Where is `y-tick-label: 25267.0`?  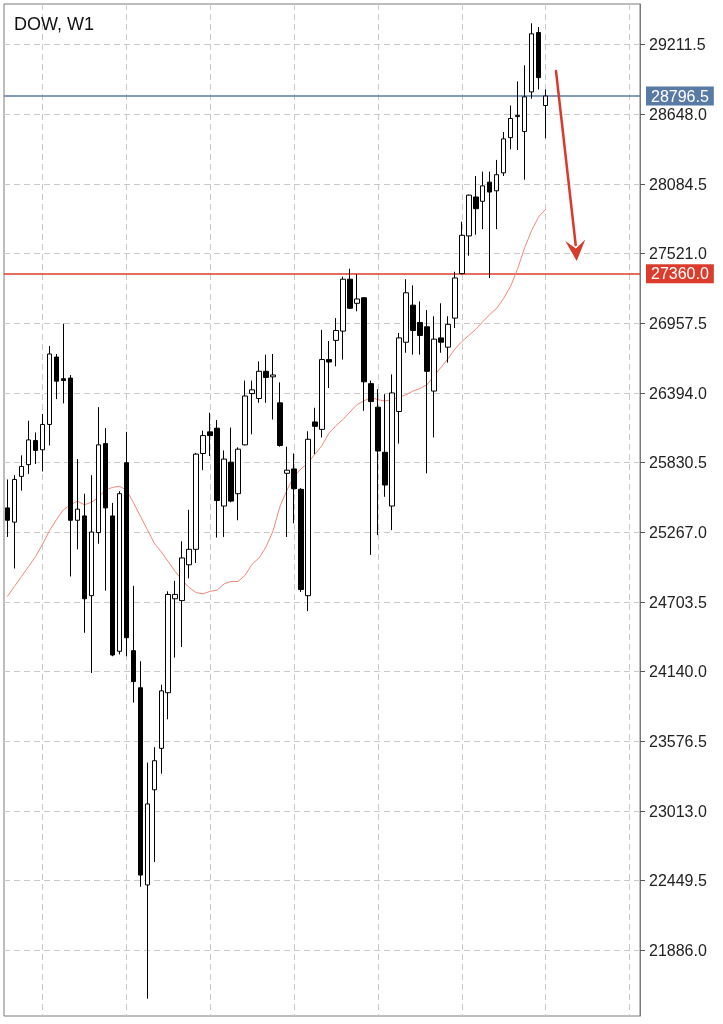
y-tick-label: 25267.0 is located at coordinates (678, 532).